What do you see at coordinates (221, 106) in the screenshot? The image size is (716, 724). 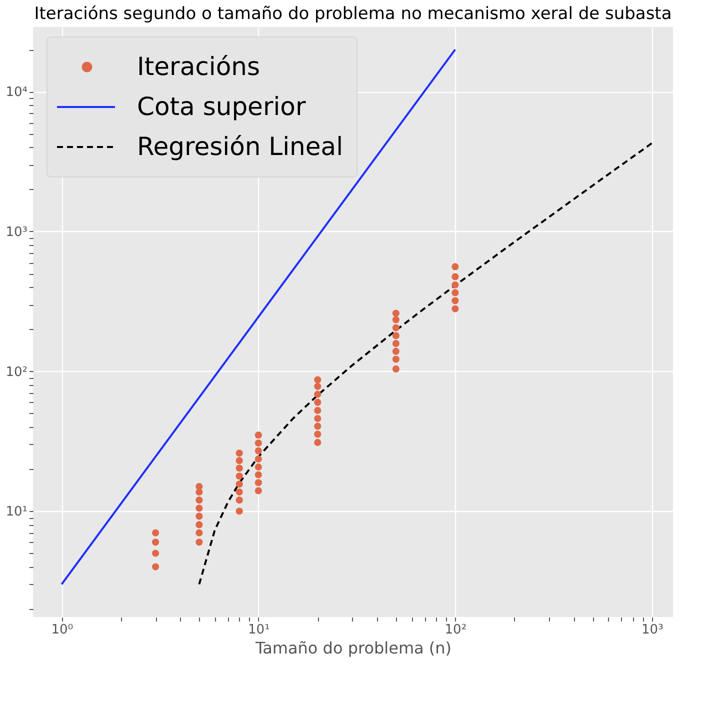 I see `legend-label: Cota superior` at bounding box center [221, 106].